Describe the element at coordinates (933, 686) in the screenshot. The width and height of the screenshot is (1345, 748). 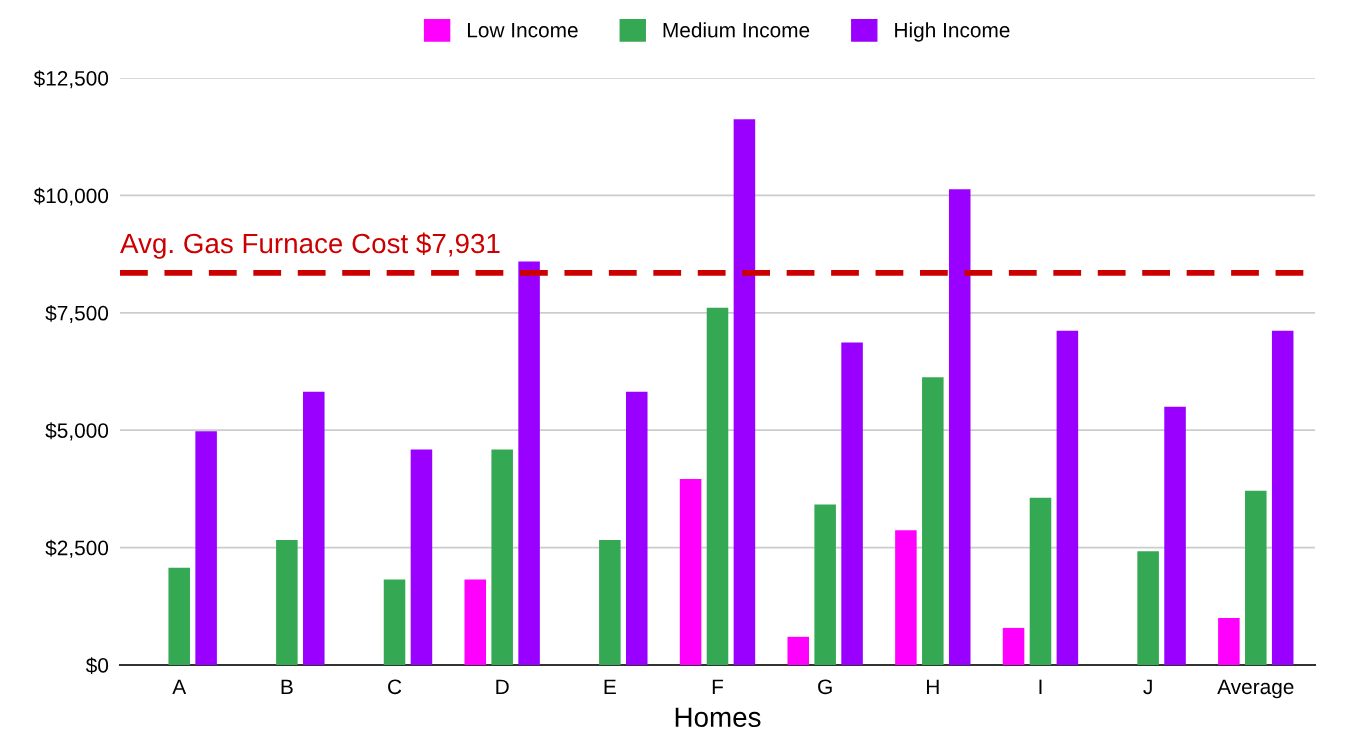
I see `x-tick-label: H` at that location.